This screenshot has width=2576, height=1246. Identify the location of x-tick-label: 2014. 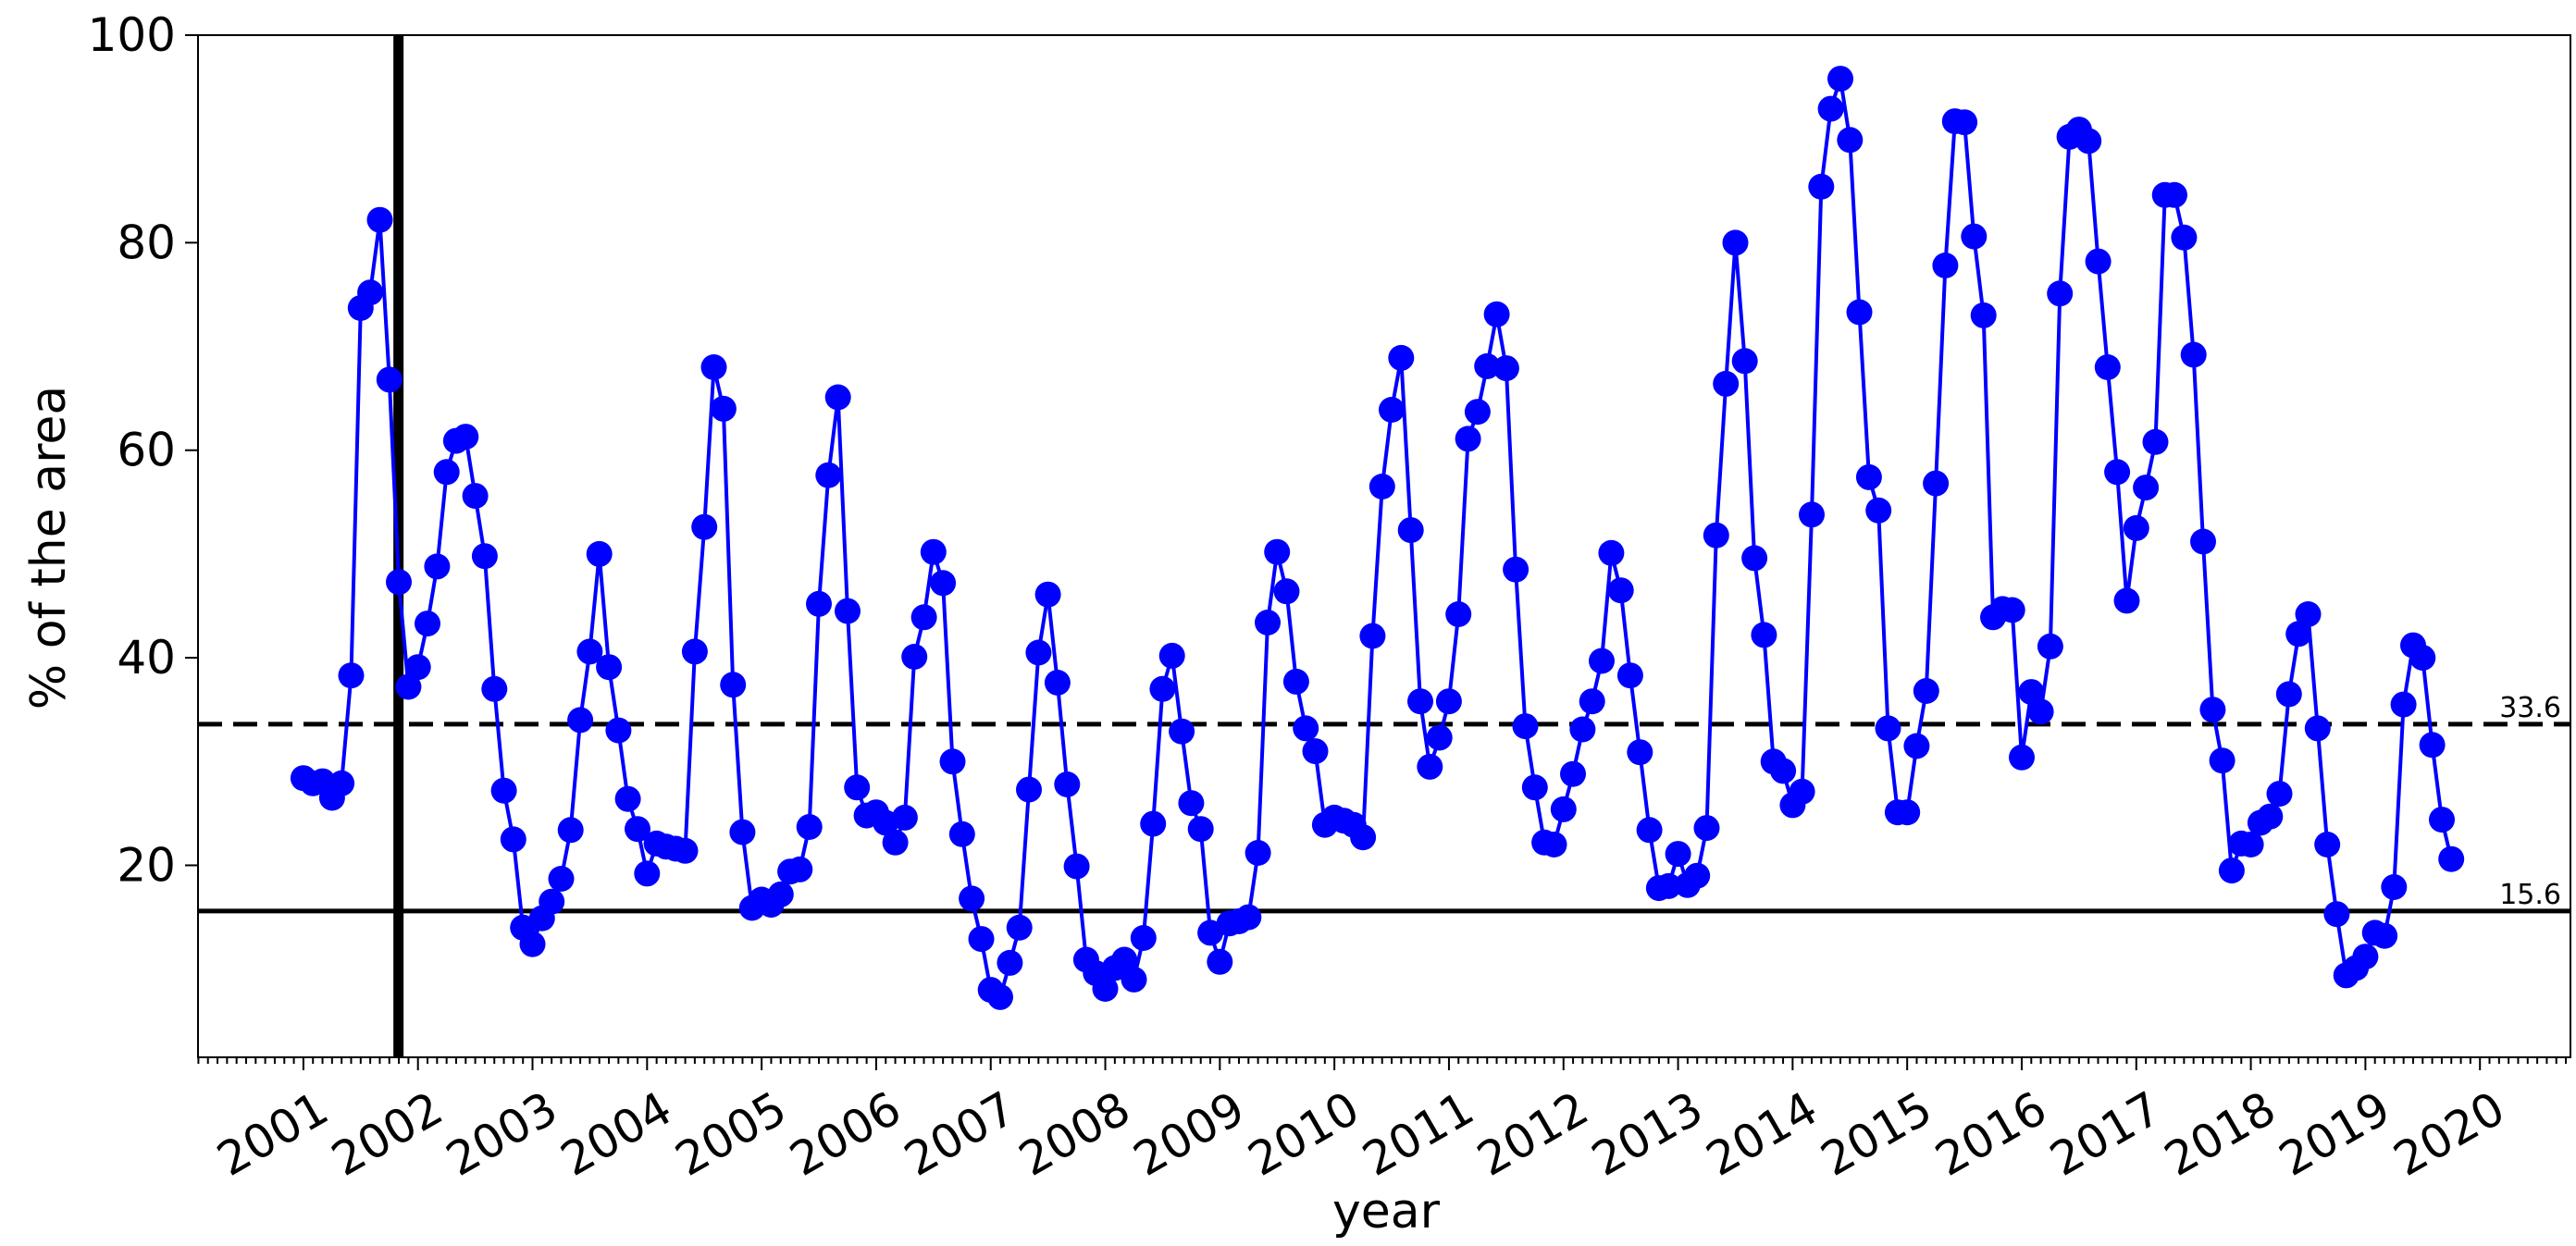
(1763, 1134).